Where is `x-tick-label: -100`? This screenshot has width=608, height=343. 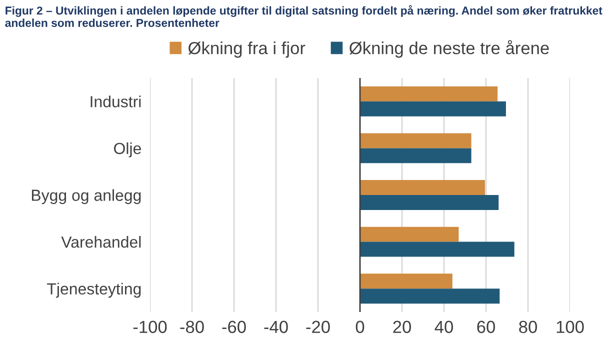 x-tick-label: -100 is located at coordinates (150, 327).